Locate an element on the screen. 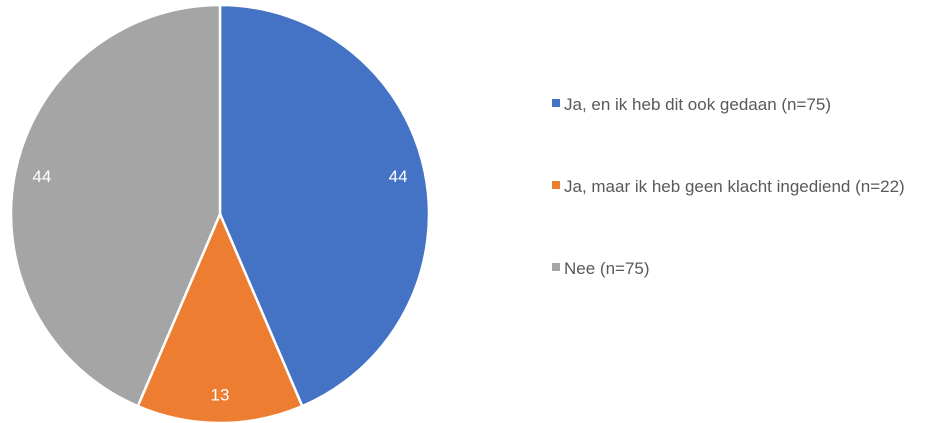 This screenshot has height=423, width=939. data-label: 13 is located at coordinates (220, 394).